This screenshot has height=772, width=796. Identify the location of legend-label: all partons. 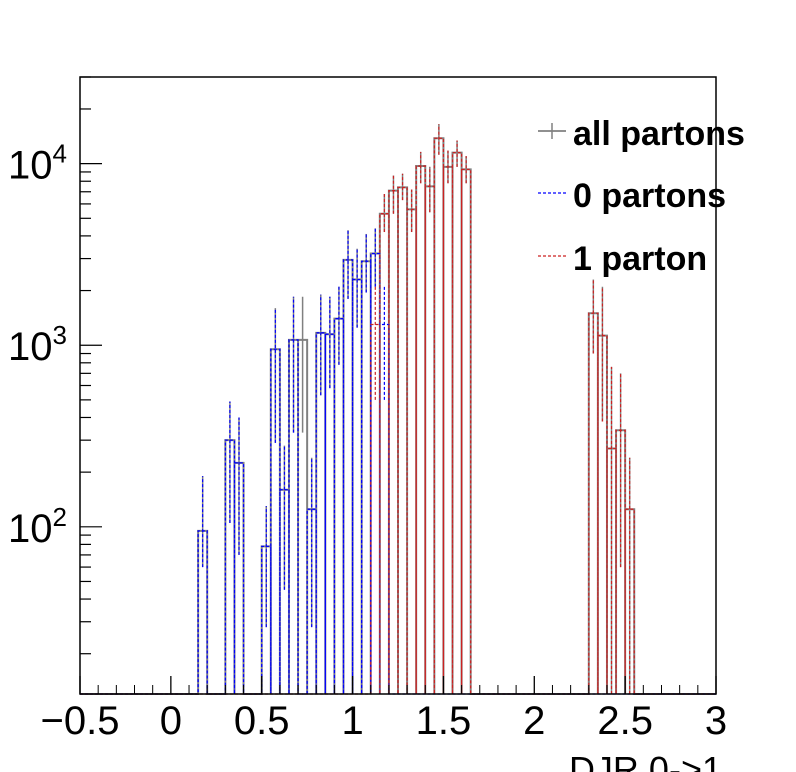
(659, 134).